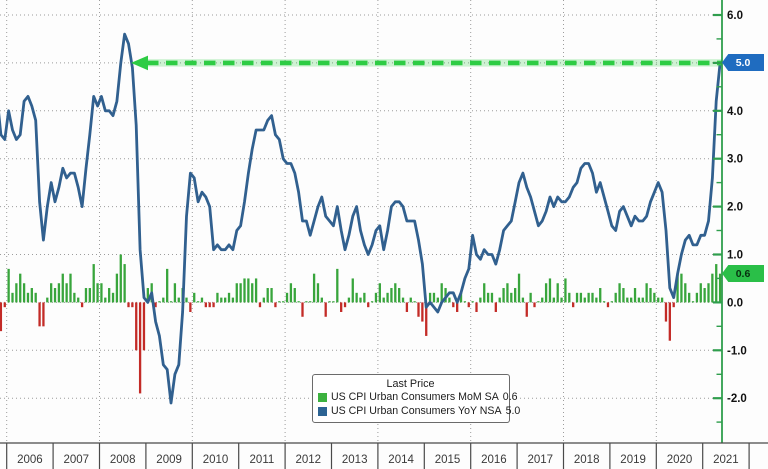  I want to click on yoy-last-price-tag: 5.0, so click(743, 62).